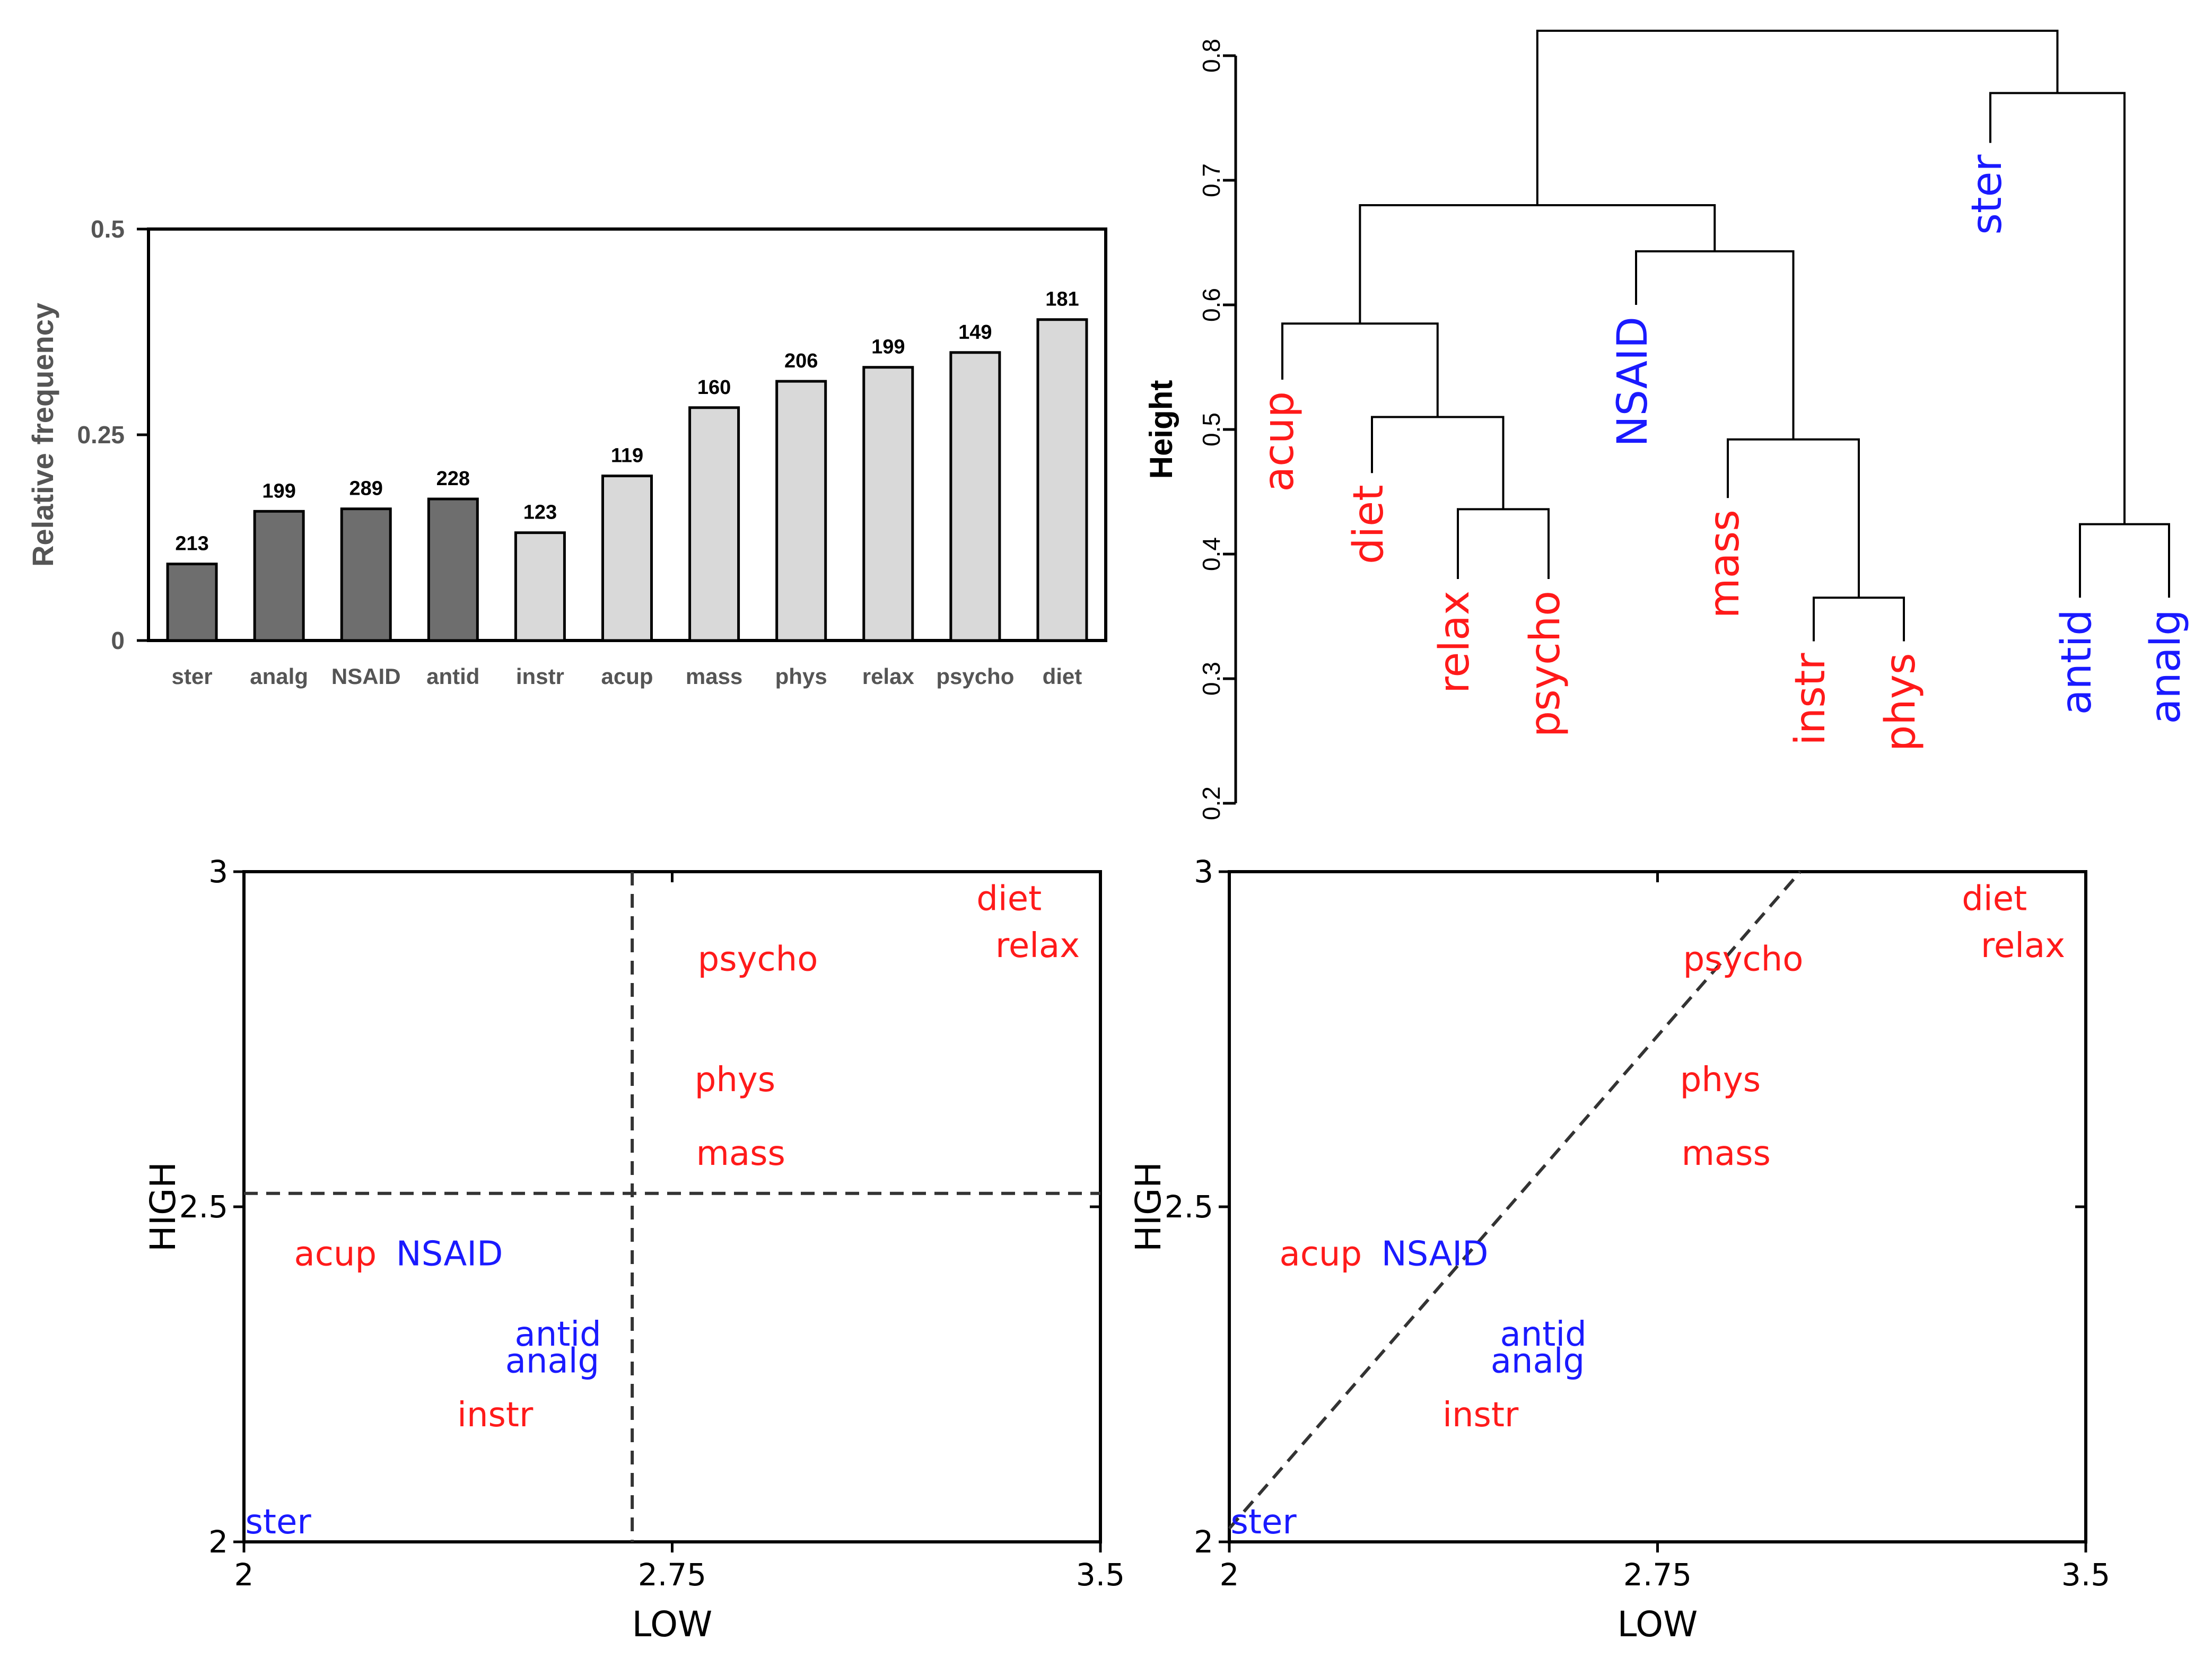  What do you see at coordinates (118, 640) in the screenshot?
I see `bar-y-tick-label: 0` at bounding box center [118, 640].